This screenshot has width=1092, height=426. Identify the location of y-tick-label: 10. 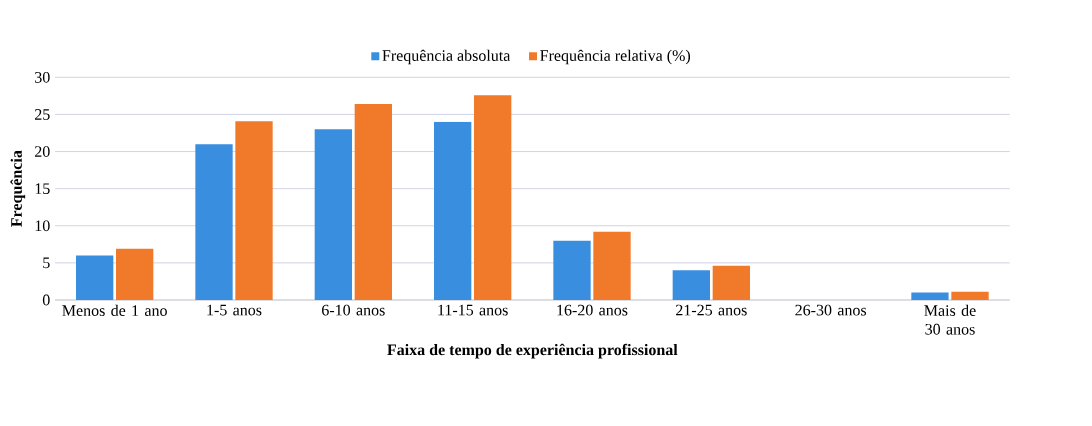
(42, 226).